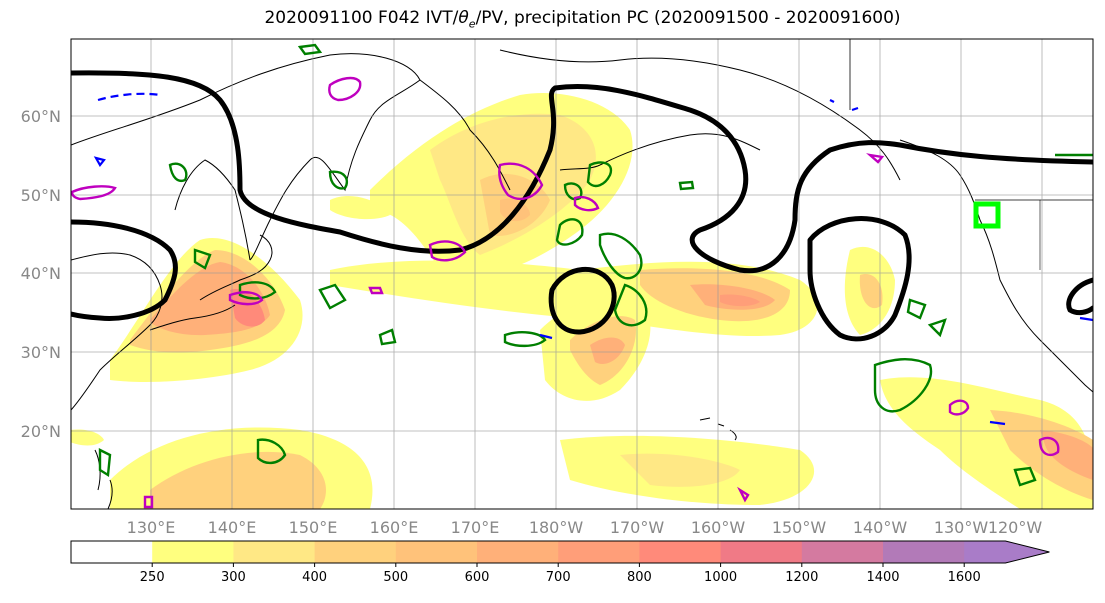  What do you see at coordinates (882, 577) in the screenshot?
I see `colorbar-tick-label: 1400` at bounding box center [882, 577].